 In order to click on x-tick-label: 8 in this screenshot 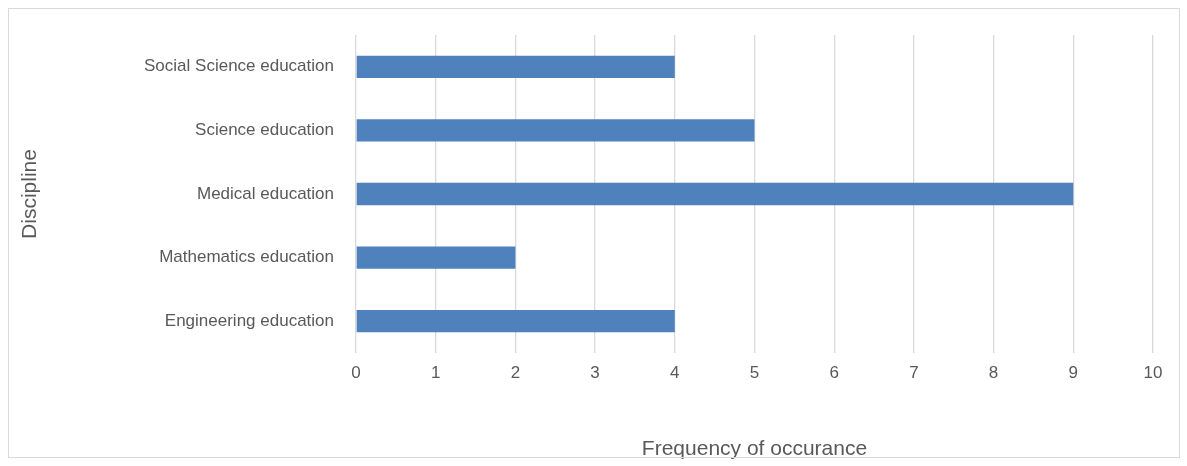, I will do `click(993, 372)`.